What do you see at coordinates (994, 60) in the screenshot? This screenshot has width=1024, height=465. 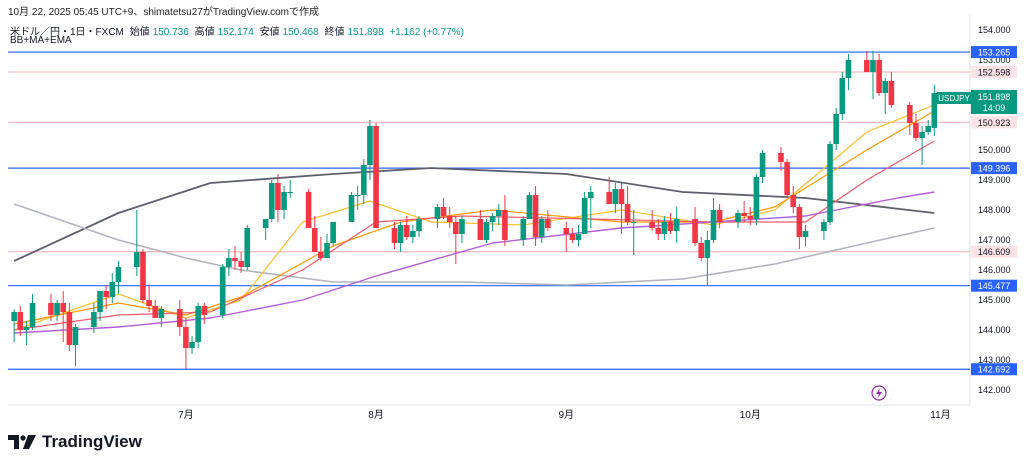 I see `y-tick-label: 153.000` at bounding box center [994, 60].